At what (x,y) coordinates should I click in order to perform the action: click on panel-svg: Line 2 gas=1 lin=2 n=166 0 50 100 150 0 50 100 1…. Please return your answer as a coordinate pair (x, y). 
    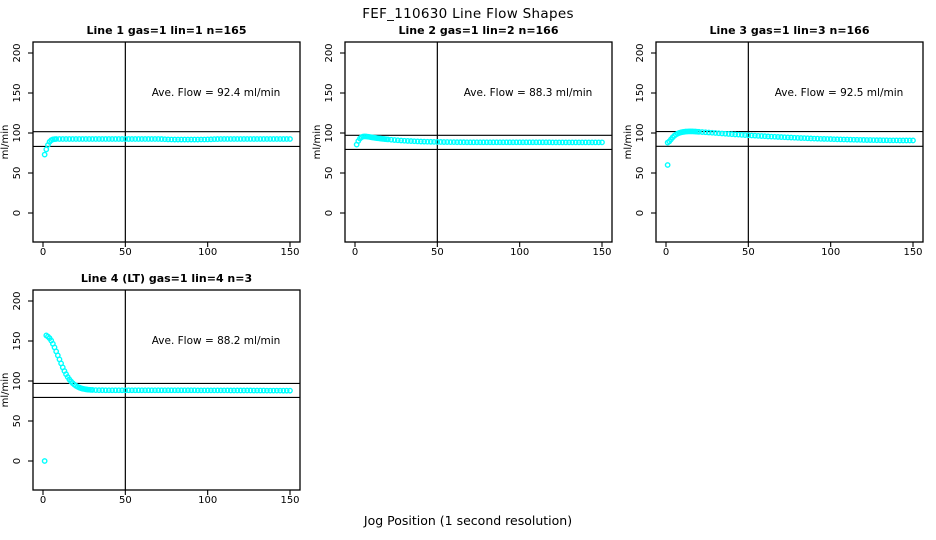
    Looking at the image, I should click on (462, 141).